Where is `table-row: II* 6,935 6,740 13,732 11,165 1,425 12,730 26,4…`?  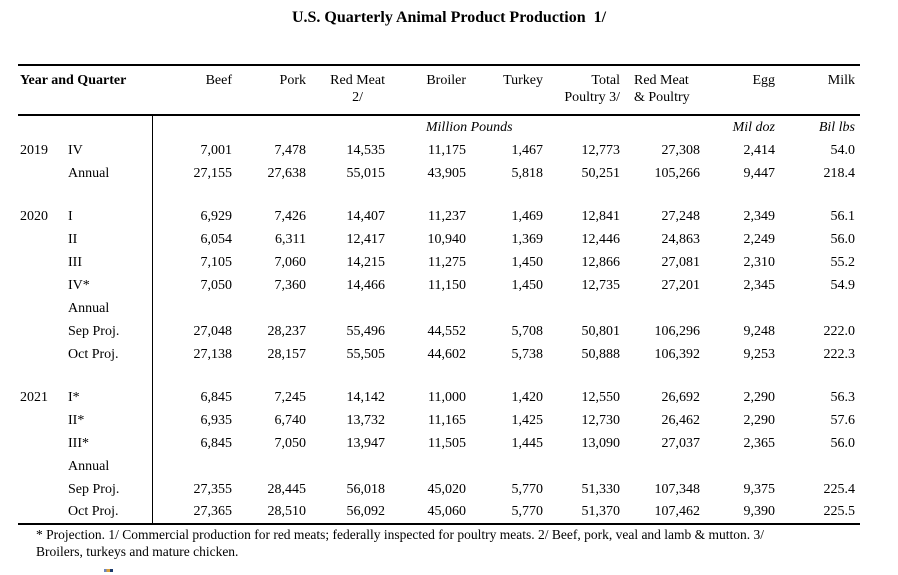
table-row: II* 6,935 6,740 13,732 11,165 1,425 12,730 26,4… is located at coordinates (439, 420).